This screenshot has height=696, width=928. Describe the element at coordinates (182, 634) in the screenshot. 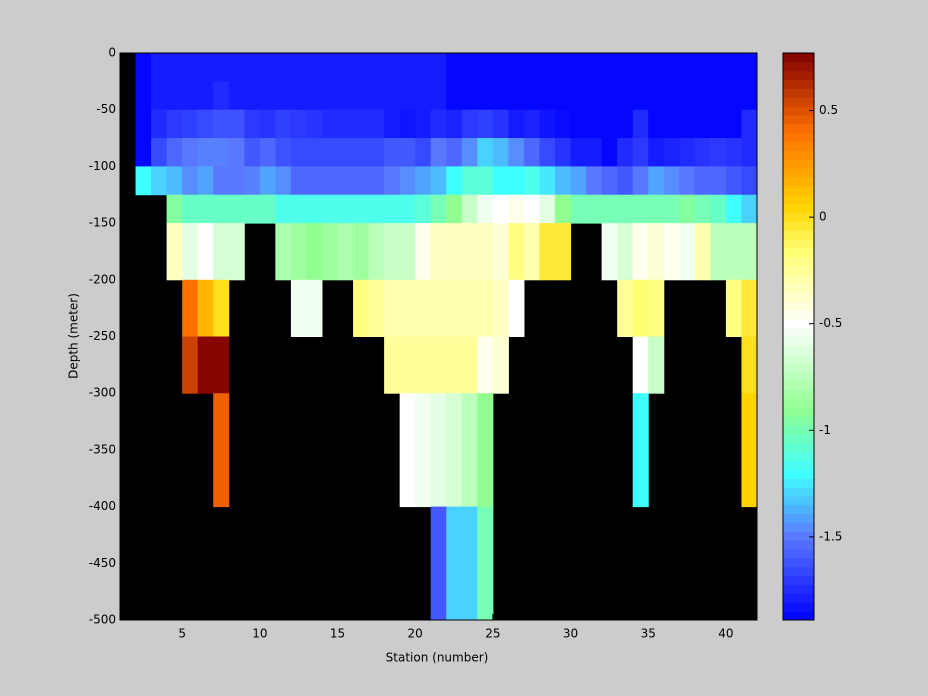

I see `x-tick-label: 5` at that location.